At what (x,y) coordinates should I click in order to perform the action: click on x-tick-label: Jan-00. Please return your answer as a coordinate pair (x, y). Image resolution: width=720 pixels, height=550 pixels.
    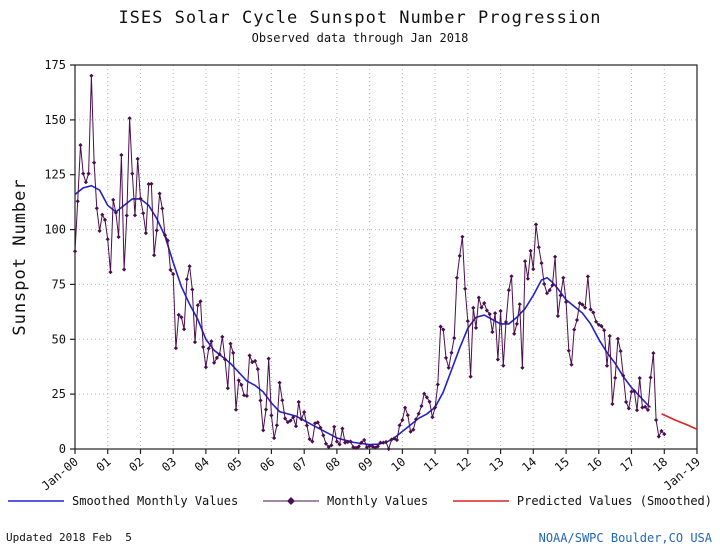
    Looking at the image, I should click on (60, 474).